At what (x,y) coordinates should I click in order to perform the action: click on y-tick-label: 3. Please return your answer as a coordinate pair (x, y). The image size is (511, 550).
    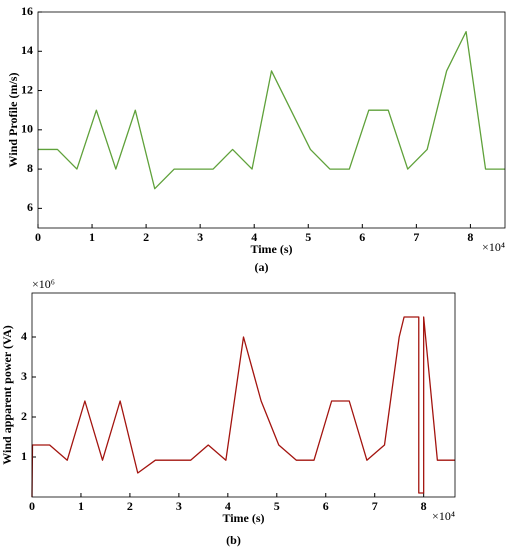
    Looking at the image, I should click on (24, 376).